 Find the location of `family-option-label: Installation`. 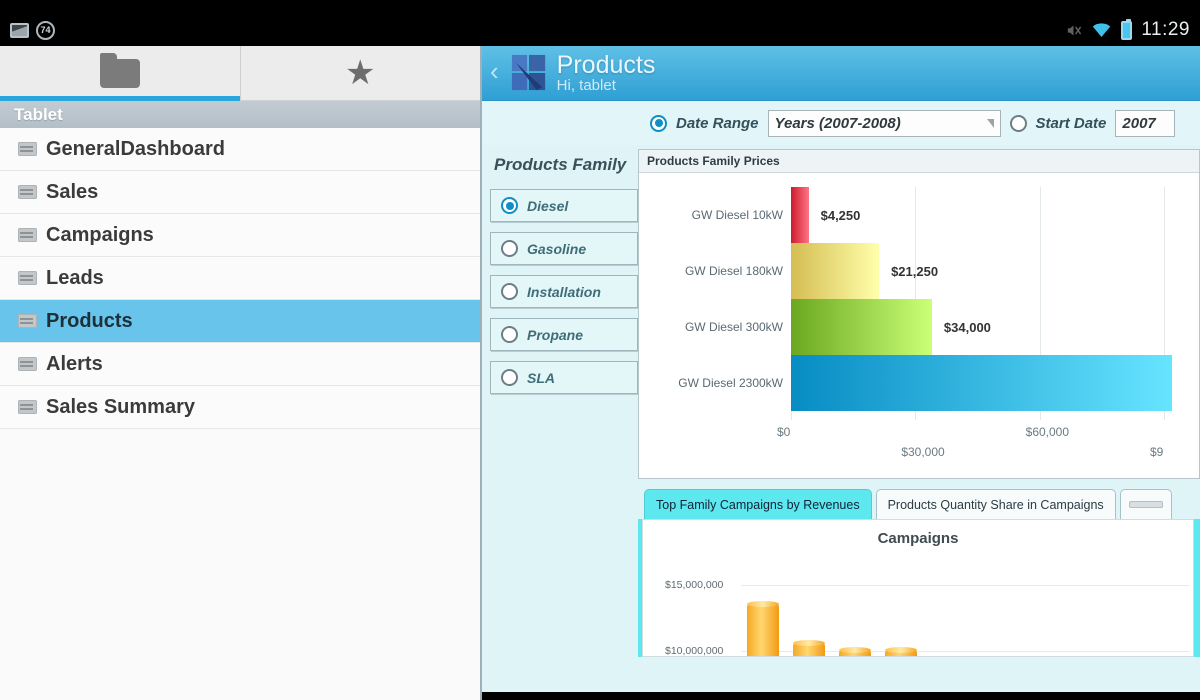

family-option-label: Installation is located at coordinates (564, 291).